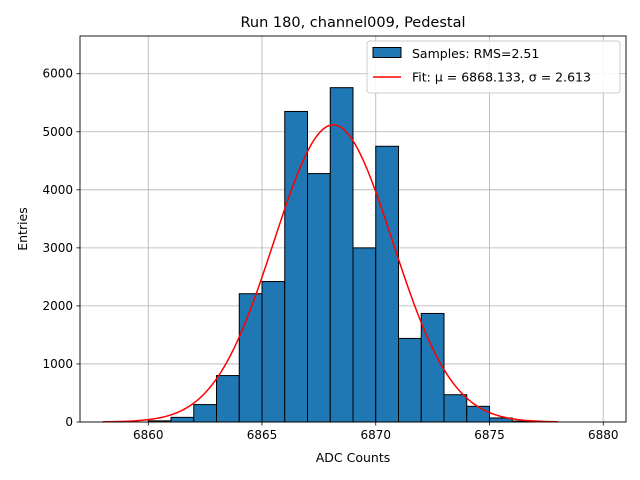  I want to click on legend-samples-label: Samples: RMS=2.51, so click(475, 53).